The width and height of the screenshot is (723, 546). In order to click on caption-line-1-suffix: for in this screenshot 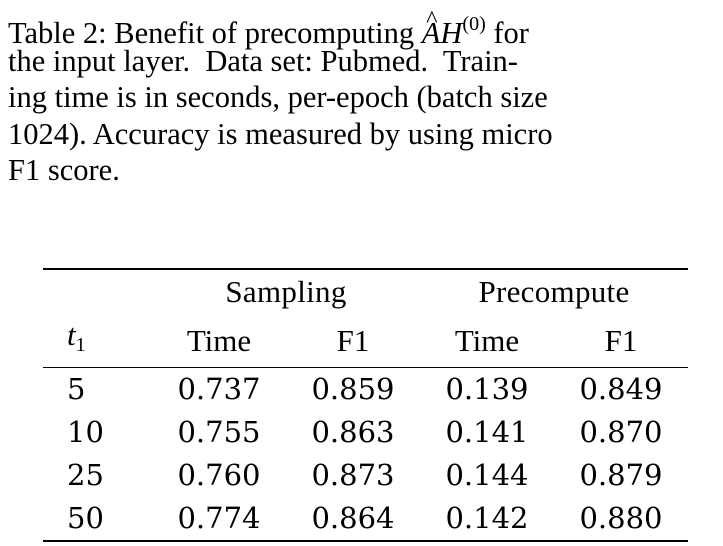, I will do `click(507, 33)`.